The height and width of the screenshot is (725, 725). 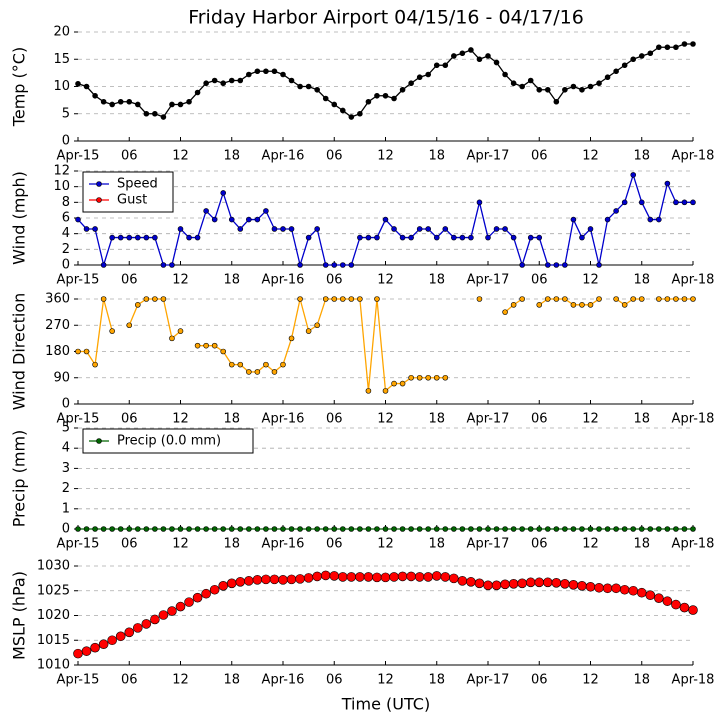 I want to click on y-tick-label: 0, so click(x=66, y=529).